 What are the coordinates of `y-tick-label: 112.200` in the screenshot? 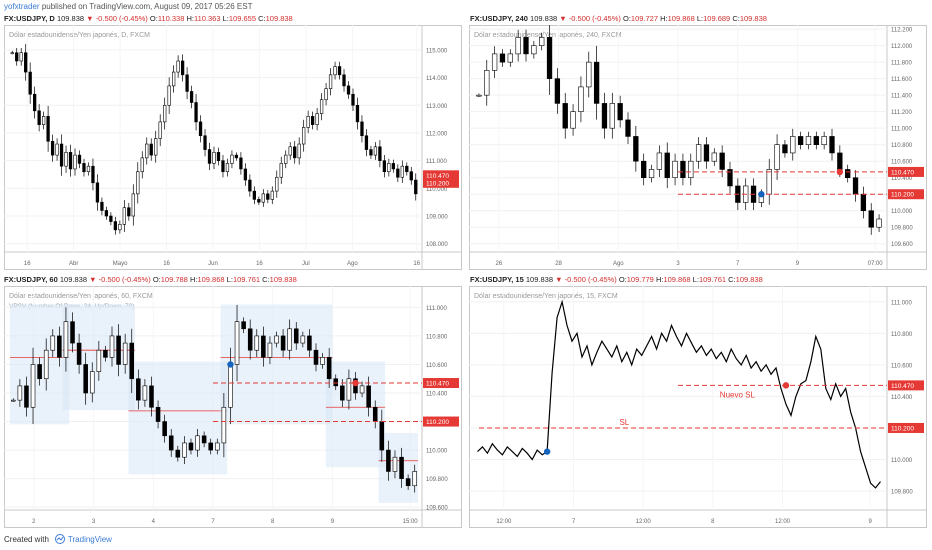 It's located at (902, 31).